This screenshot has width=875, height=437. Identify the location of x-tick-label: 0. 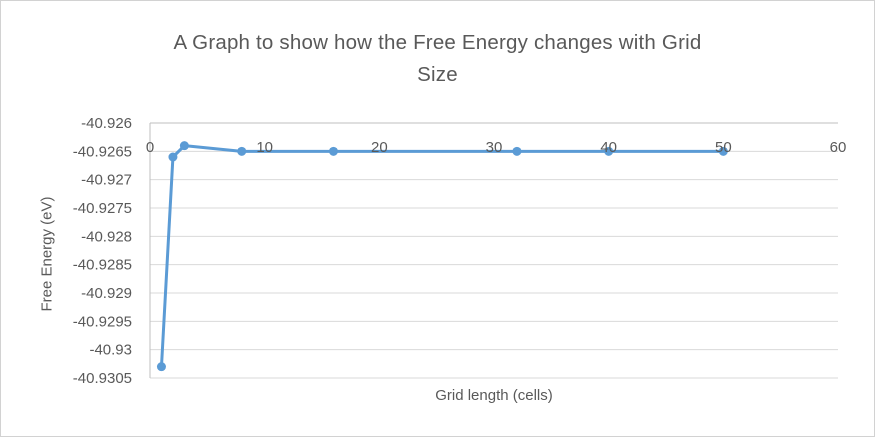
(150, 147).